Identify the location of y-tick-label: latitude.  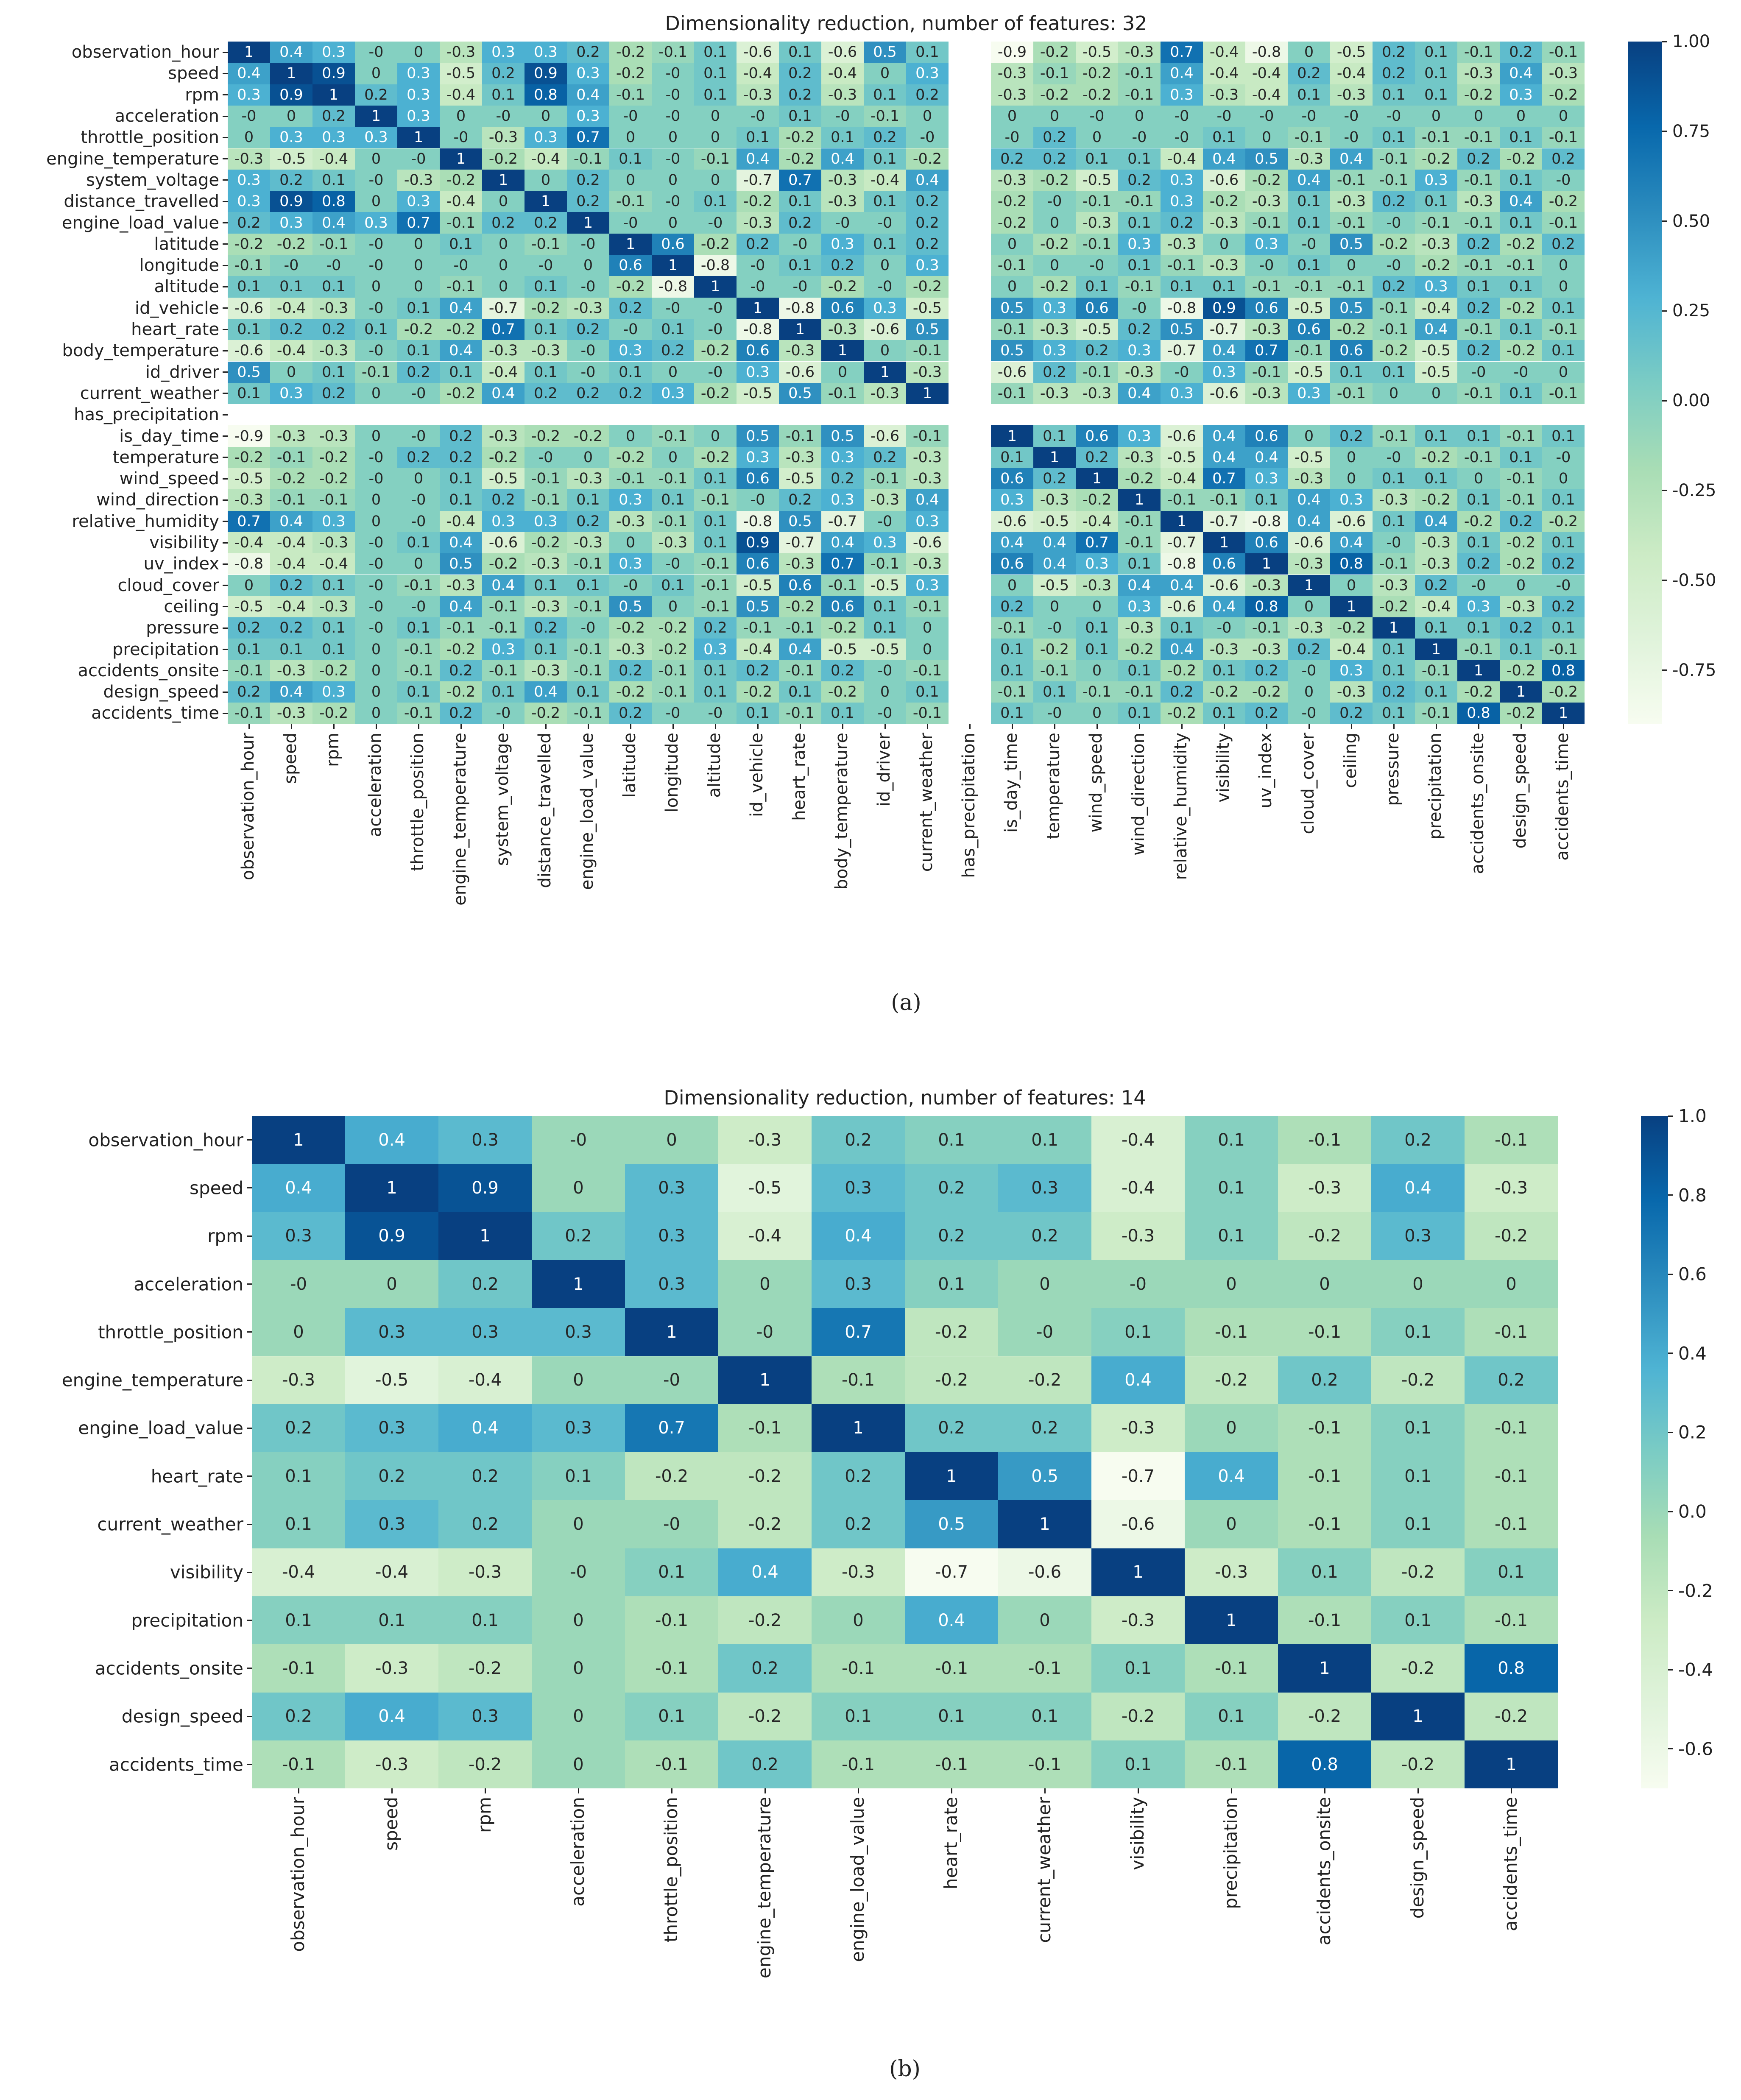
(186, 244).